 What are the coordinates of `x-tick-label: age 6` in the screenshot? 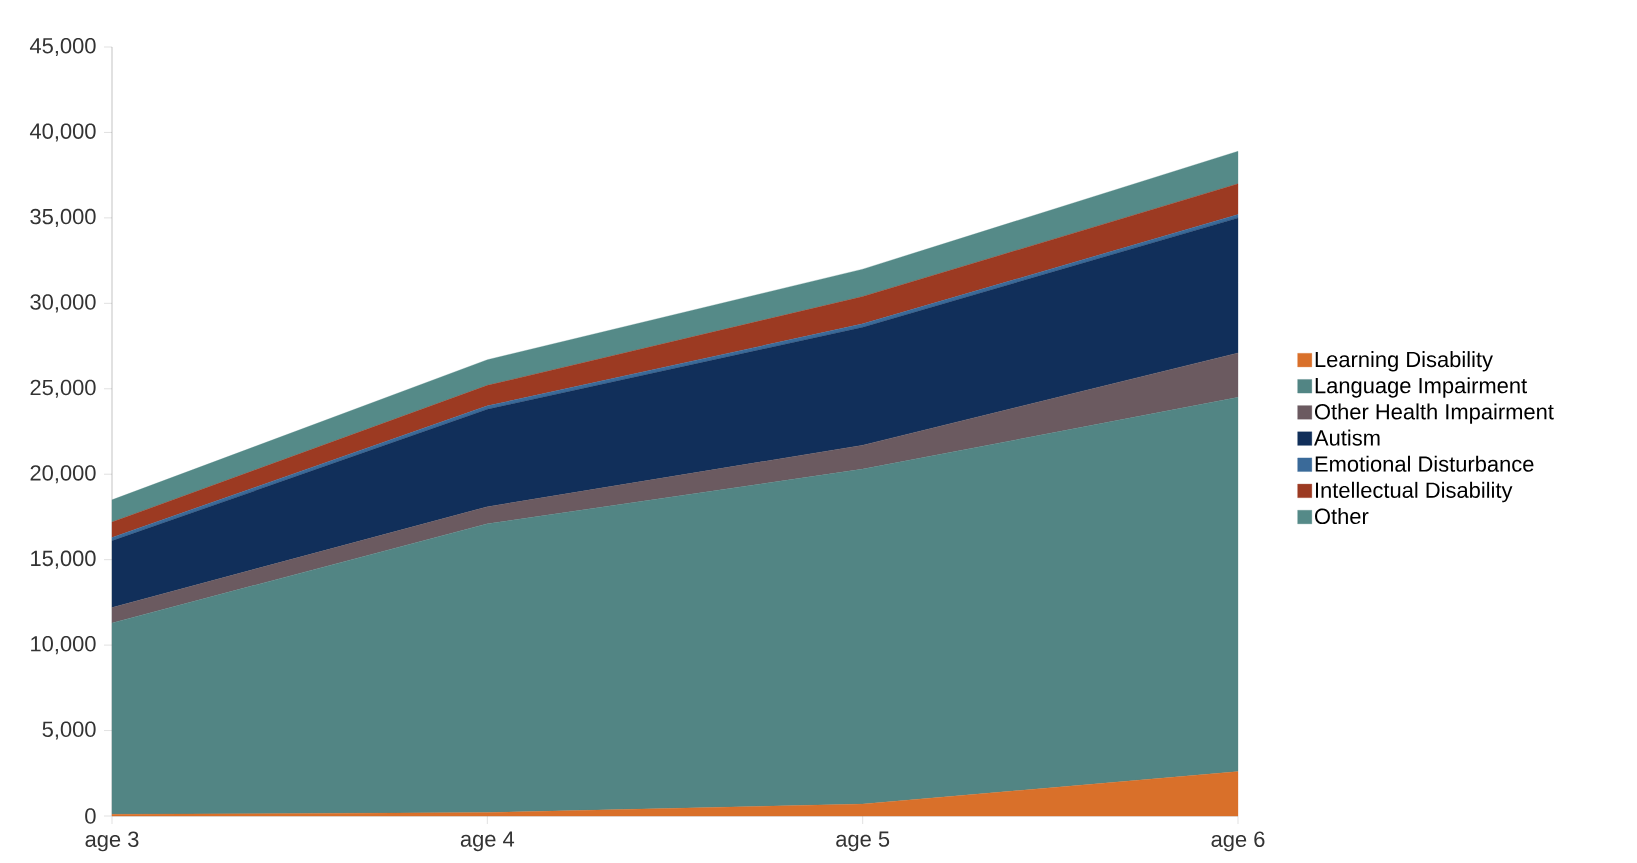 It's located at (1238, 841).